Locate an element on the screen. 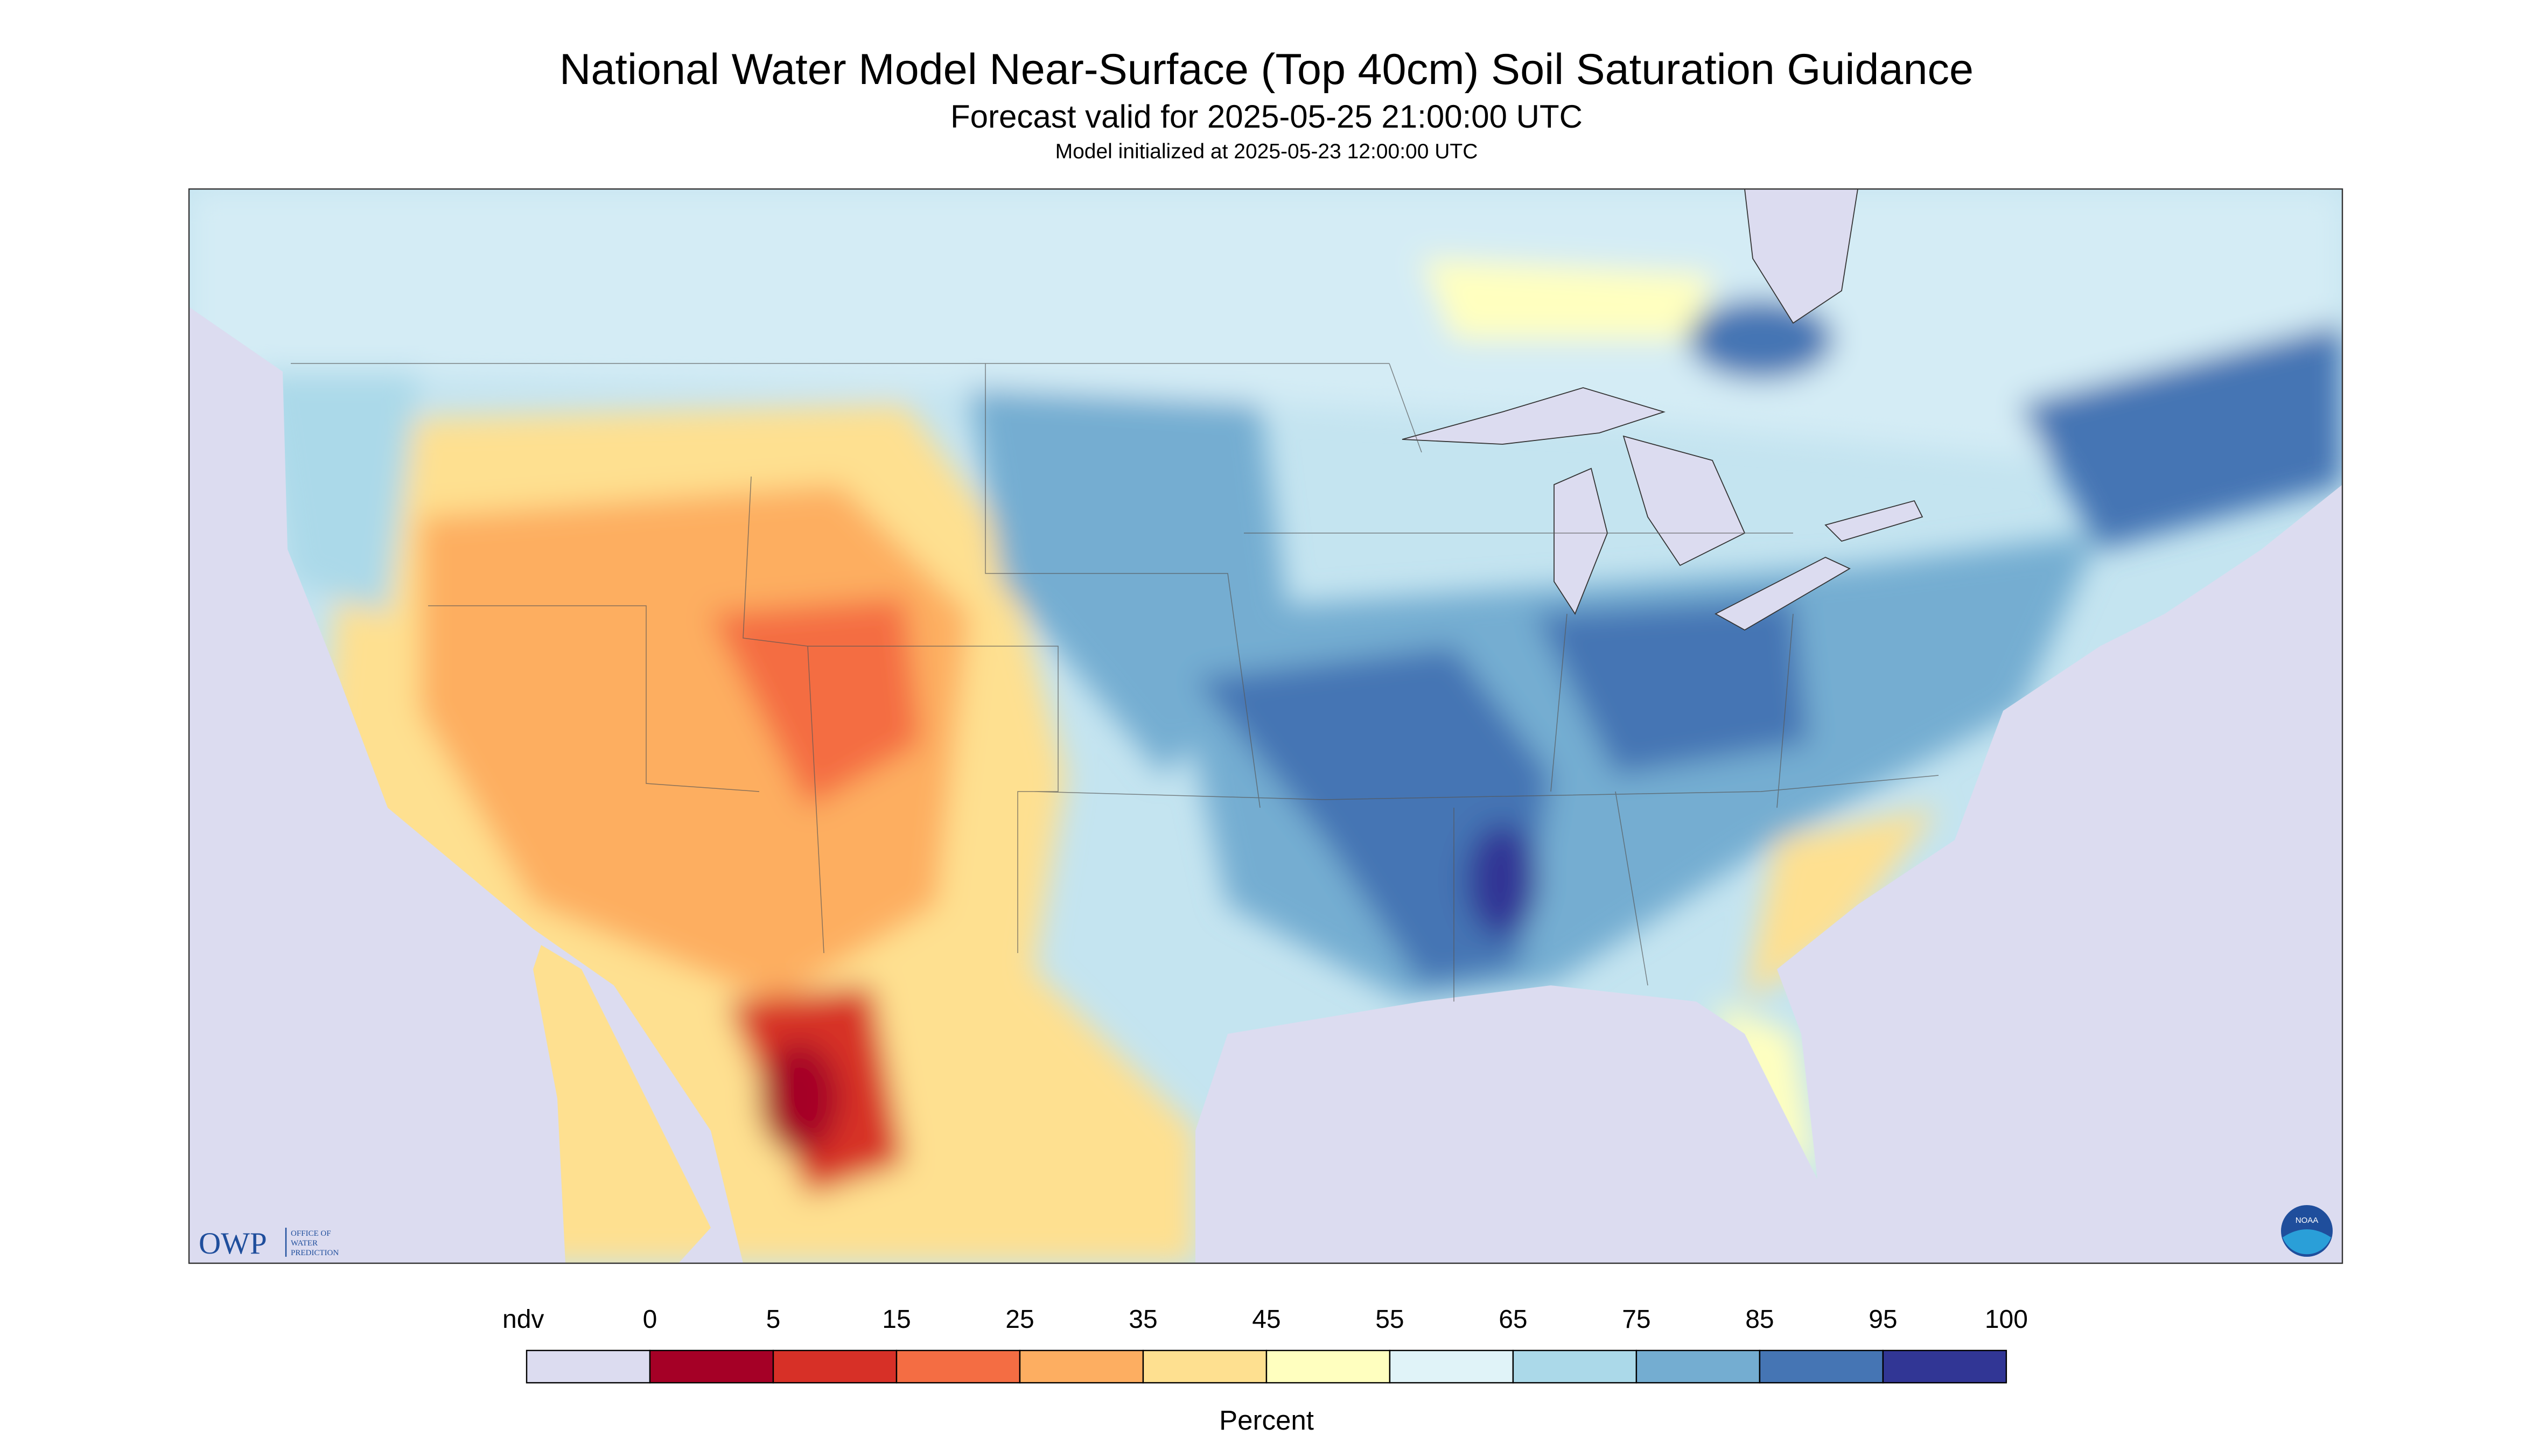  legend-unit: Percent is located at coordinates (1266, 1420).